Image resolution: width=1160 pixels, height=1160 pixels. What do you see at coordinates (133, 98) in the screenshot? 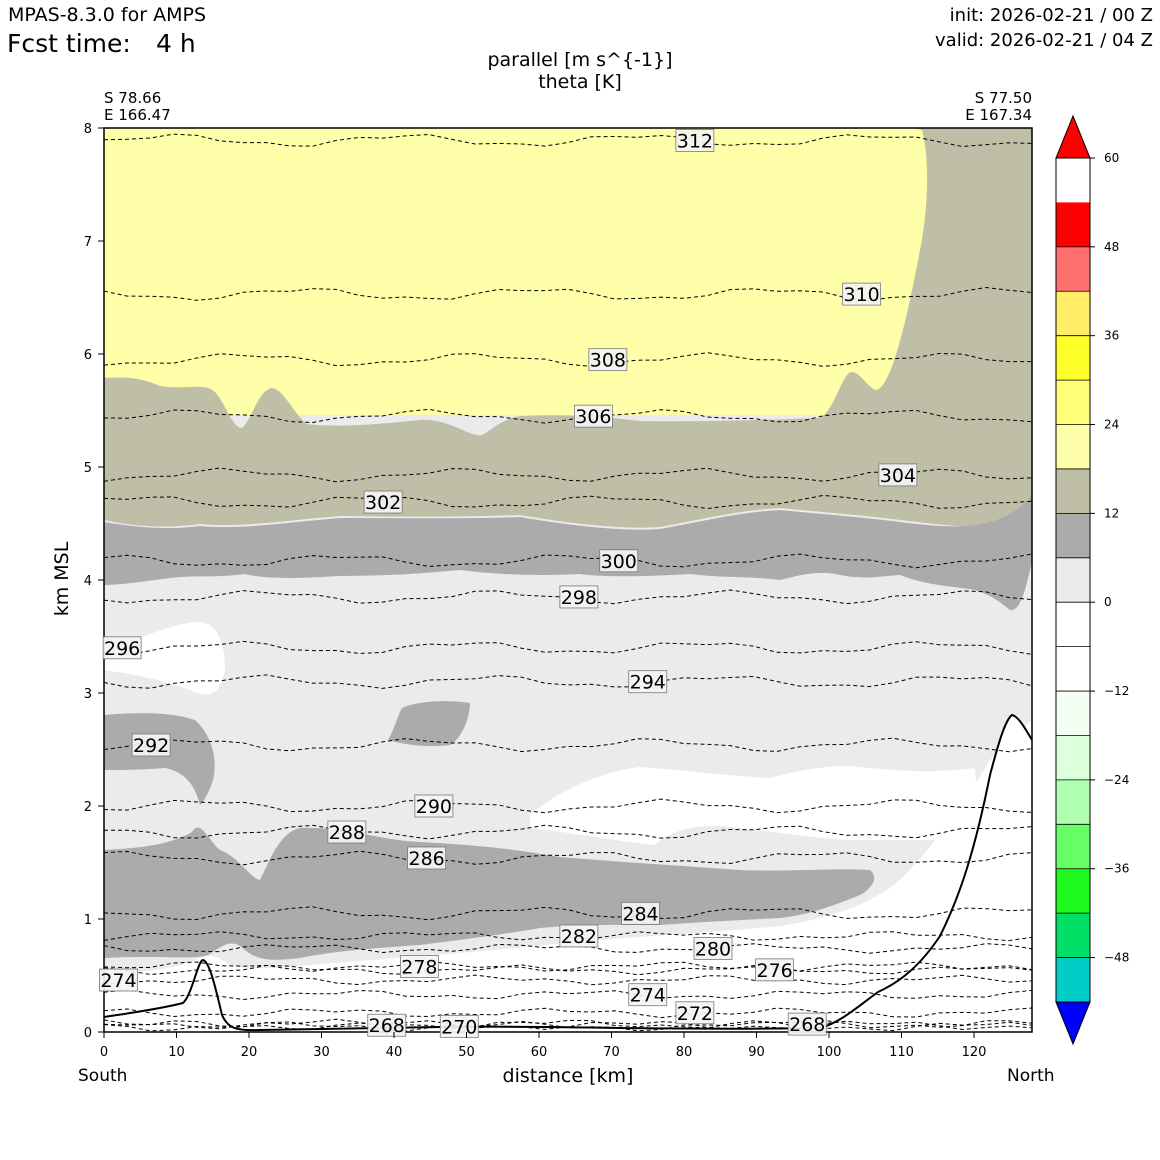
I see `start-latitude: S 78.66` at bounding box center [133, 98].